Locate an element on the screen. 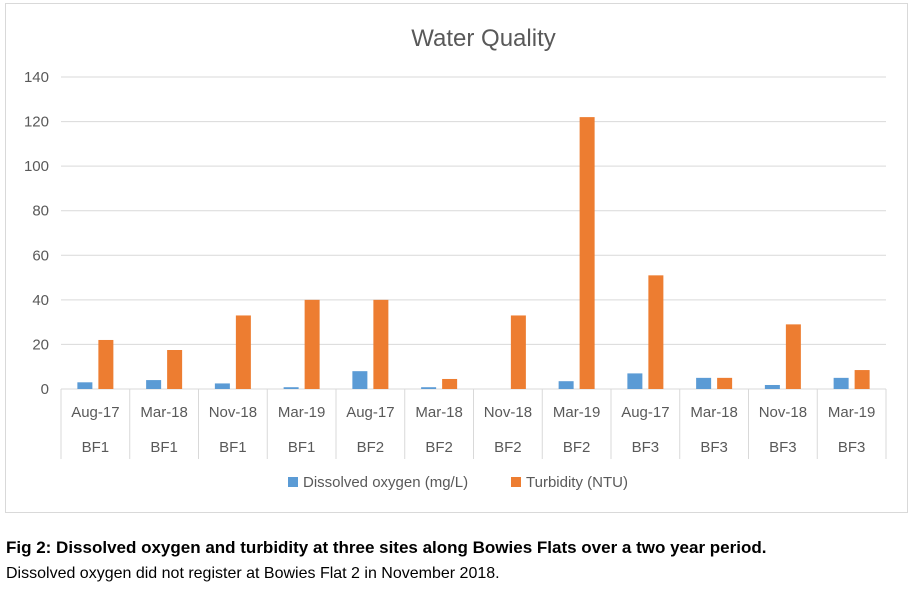  y-tick-label: 20 is located at coordinates (40, 344).